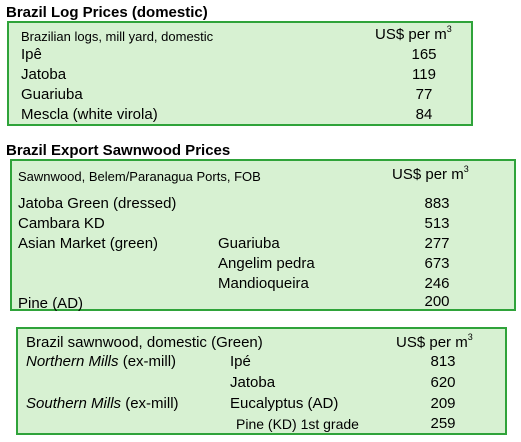  What do you see at coordinates (266, 263) in the screenshot?
I see `export-row-species: Angelim pedra` at bounding box center [266, 263].